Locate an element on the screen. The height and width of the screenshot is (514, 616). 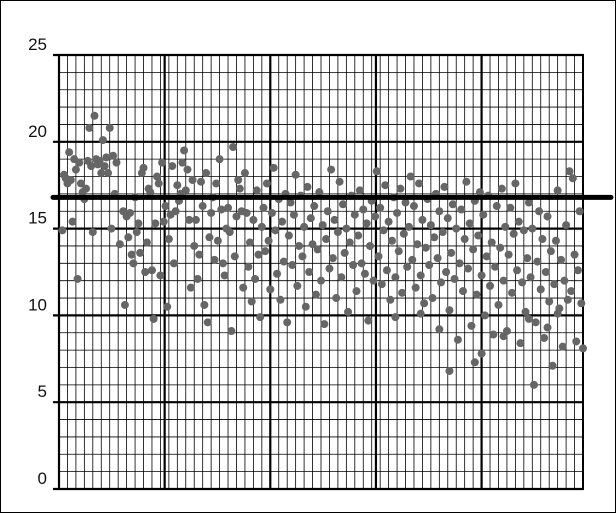
y-tick-label: 10 is located at coordinates (37, 304).